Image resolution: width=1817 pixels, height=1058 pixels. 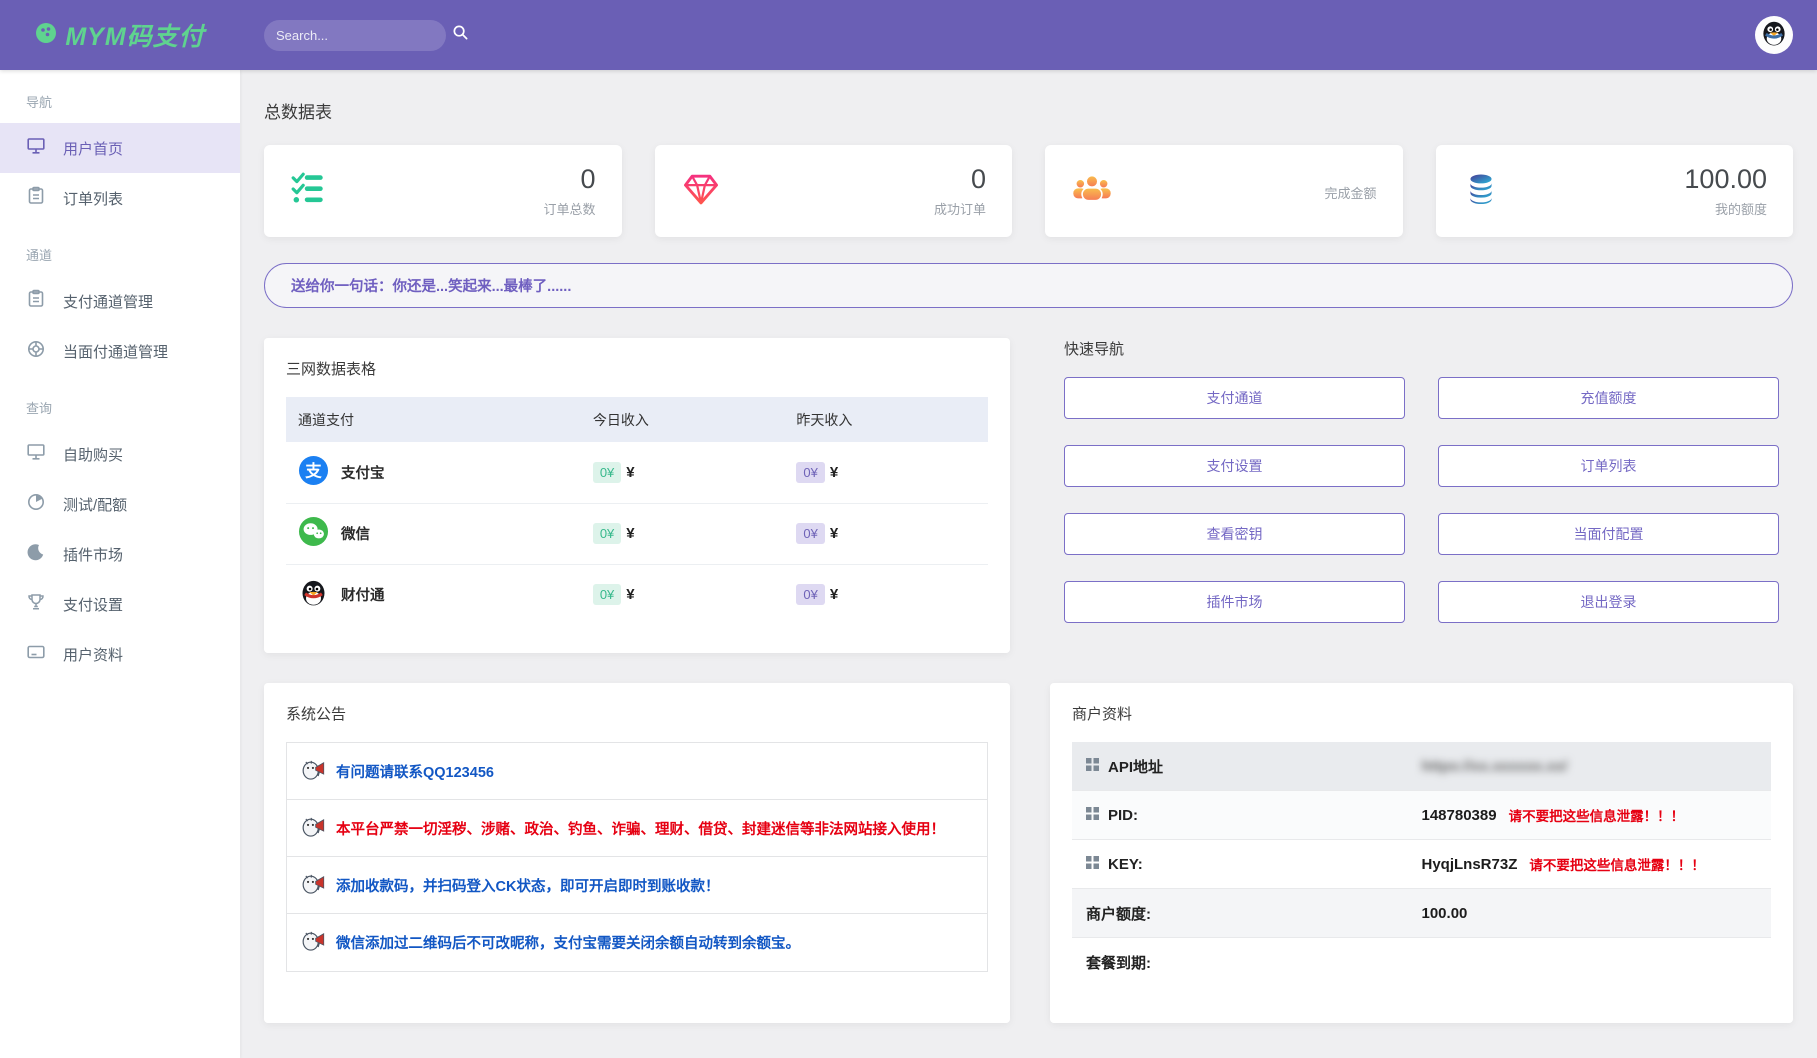 I want to click on quicknav-pay-channel-button: 支付通道, so click(x=1234, y=398).